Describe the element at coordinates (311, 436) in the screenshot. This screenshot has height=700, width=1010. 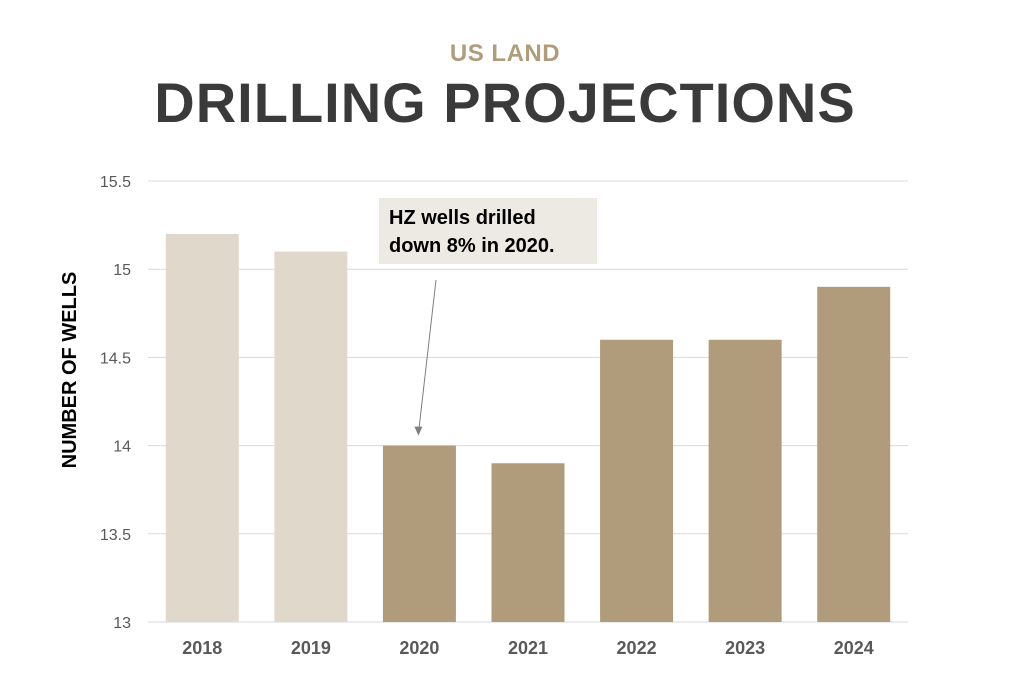
I see `bar-2019` at that location.